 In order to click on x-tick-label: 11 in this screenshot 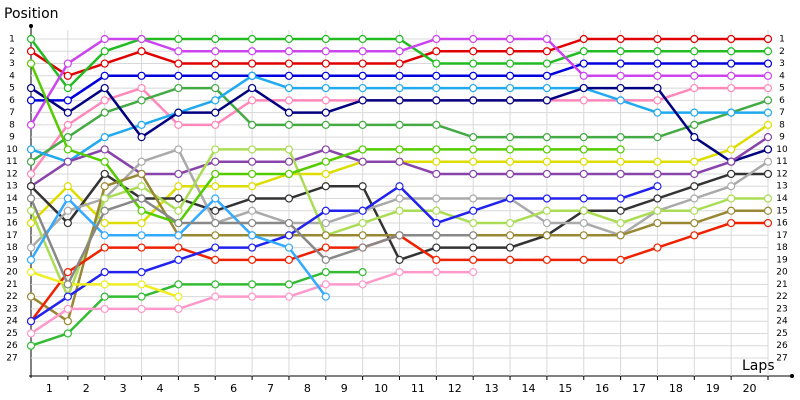, I will do `click(418, 388)`.